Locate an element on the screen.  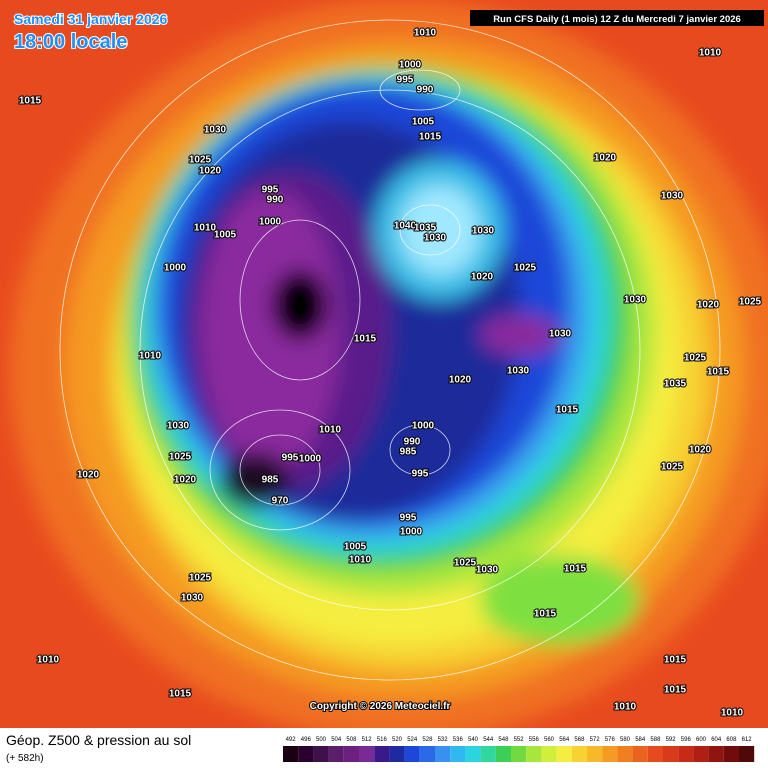
scale-label: 612 is located at coordinates (747, 740).